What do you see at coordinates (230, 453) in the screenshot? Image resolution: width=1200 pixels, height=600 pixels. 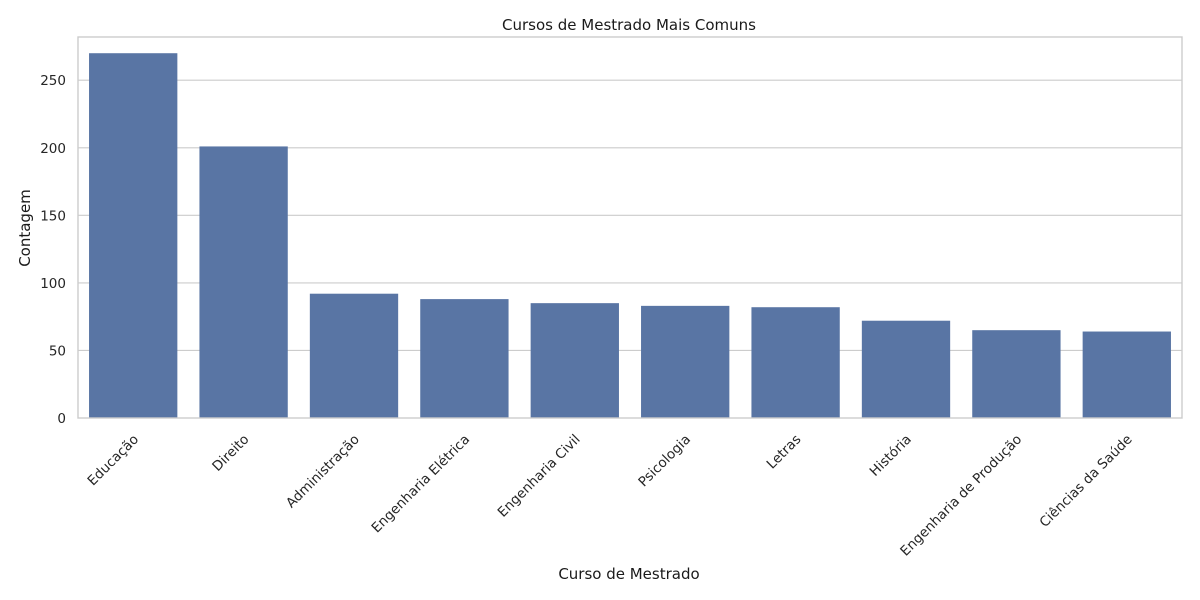 I see `x-tick-label: Direito` at bounding box center [230, 453].